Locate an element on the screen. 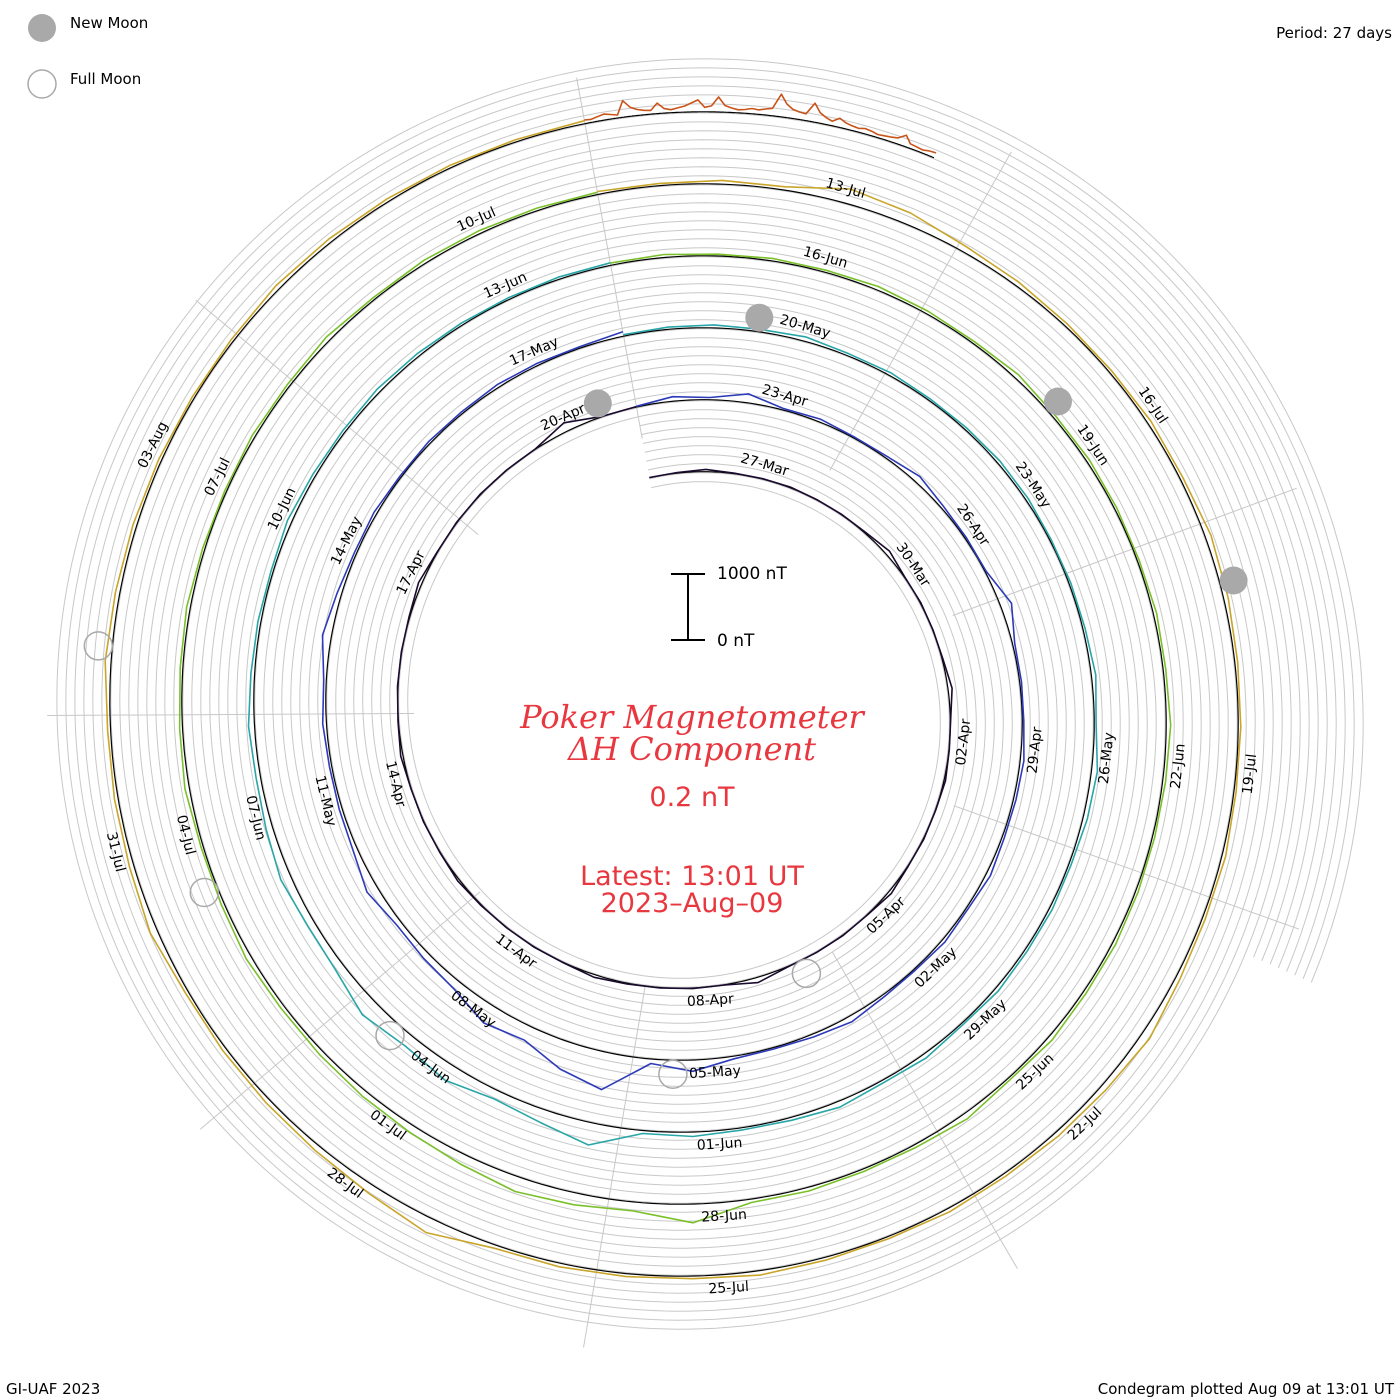 Image resolution: width=1400 pixels, height=1400 pixels. title-line-2: ΔH Component is located at coordinates (691, 749).